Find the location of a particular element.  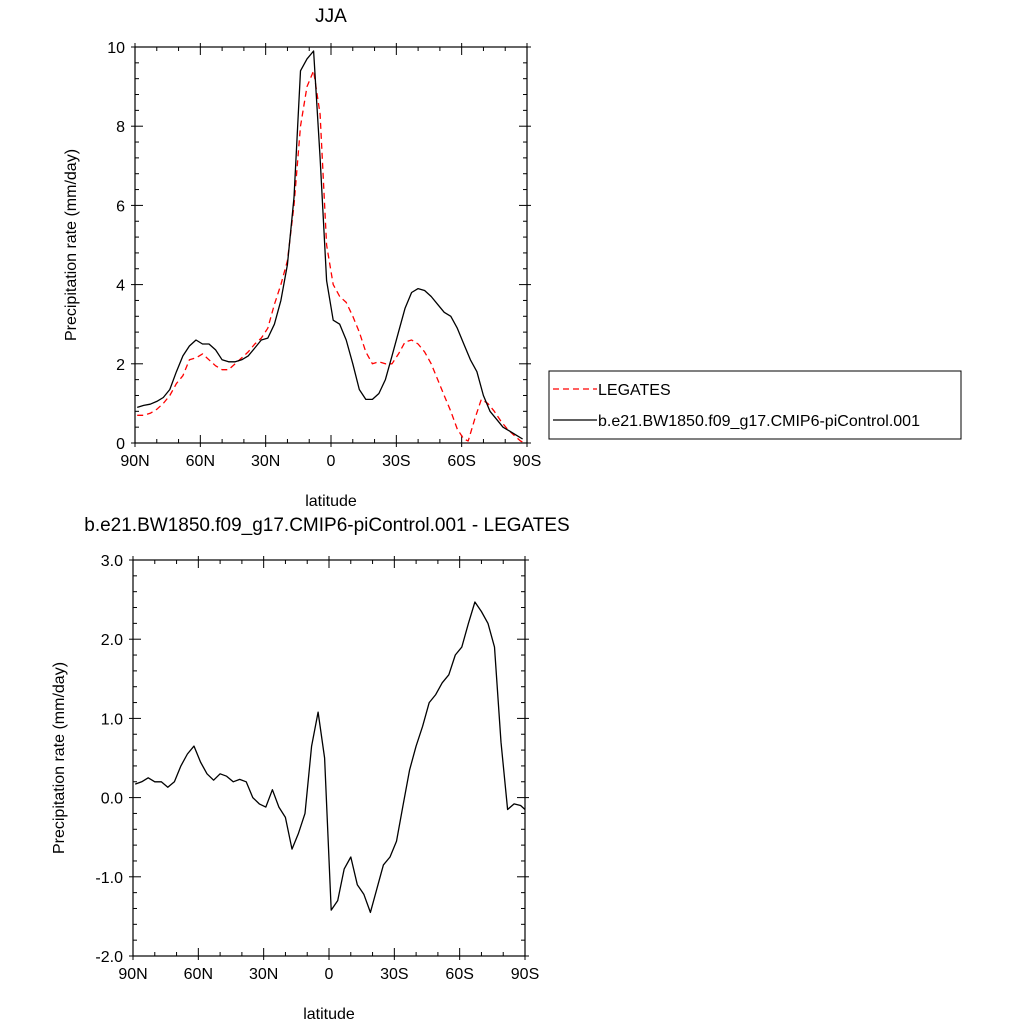

series-line-legates is located at coordinates (331, 257).